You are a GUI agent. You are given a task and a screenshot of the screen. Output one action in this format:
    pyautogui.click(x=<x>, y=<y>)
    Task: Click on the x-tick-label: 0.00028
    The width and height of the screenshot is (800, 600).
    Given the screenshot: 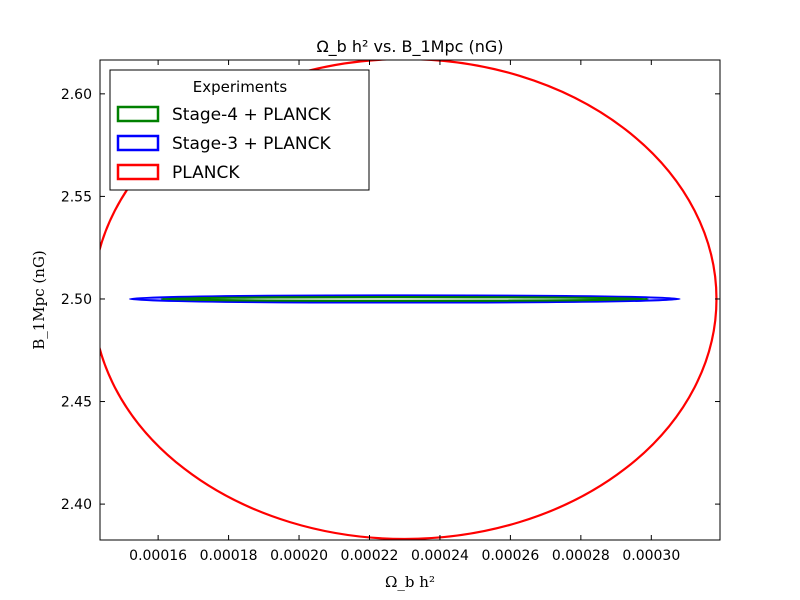 What is the action you would take?
    pyautogui.click(x=581, y=556)
    